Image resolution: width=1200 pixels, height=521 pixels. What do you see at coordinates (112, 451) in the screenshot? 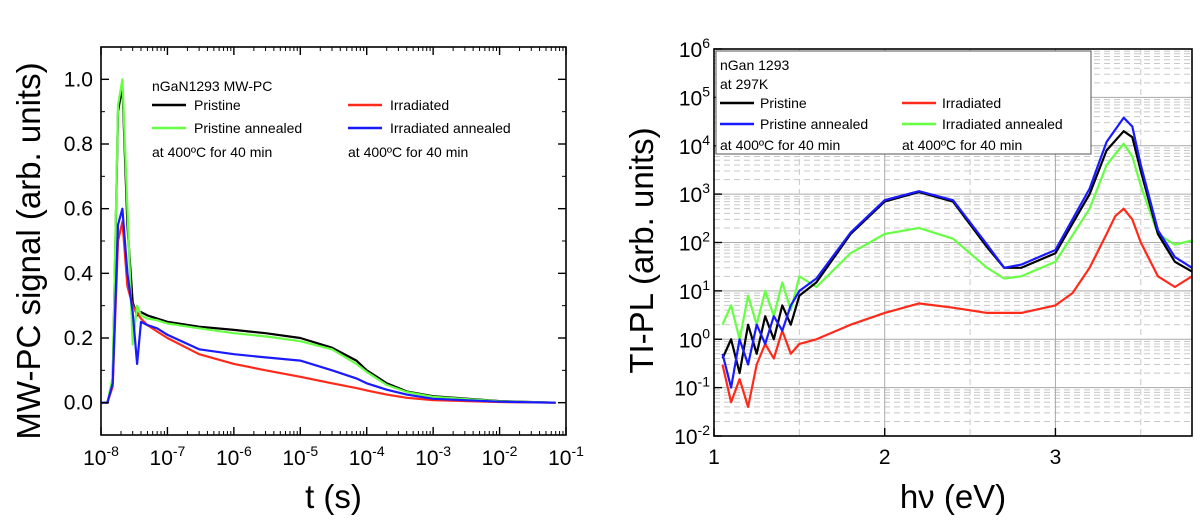
I see `left-x-tick-label-exponent: -8` at bounding box center [112, 451].